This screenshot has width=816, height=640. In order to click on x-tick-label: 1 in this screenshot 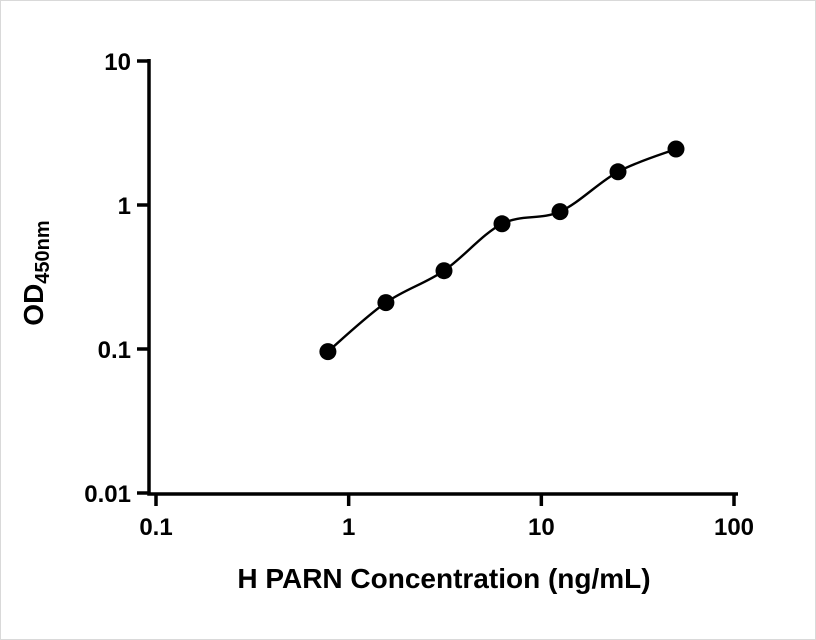, I will do `click(348, 527)`.